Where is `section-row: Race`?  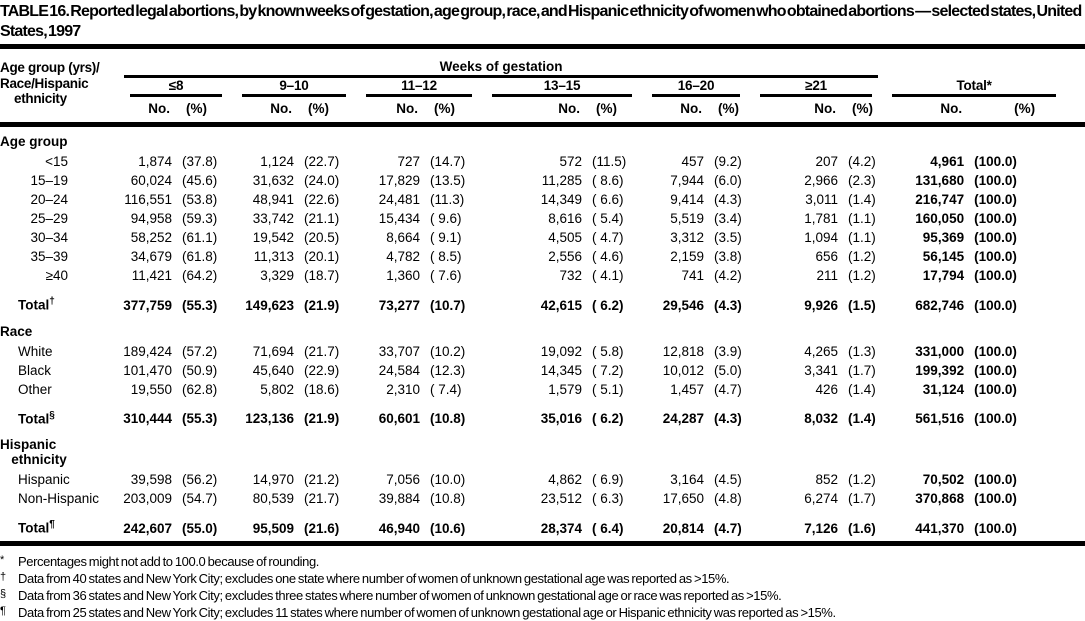 section-row: Race is located at coordinates (542, 328).